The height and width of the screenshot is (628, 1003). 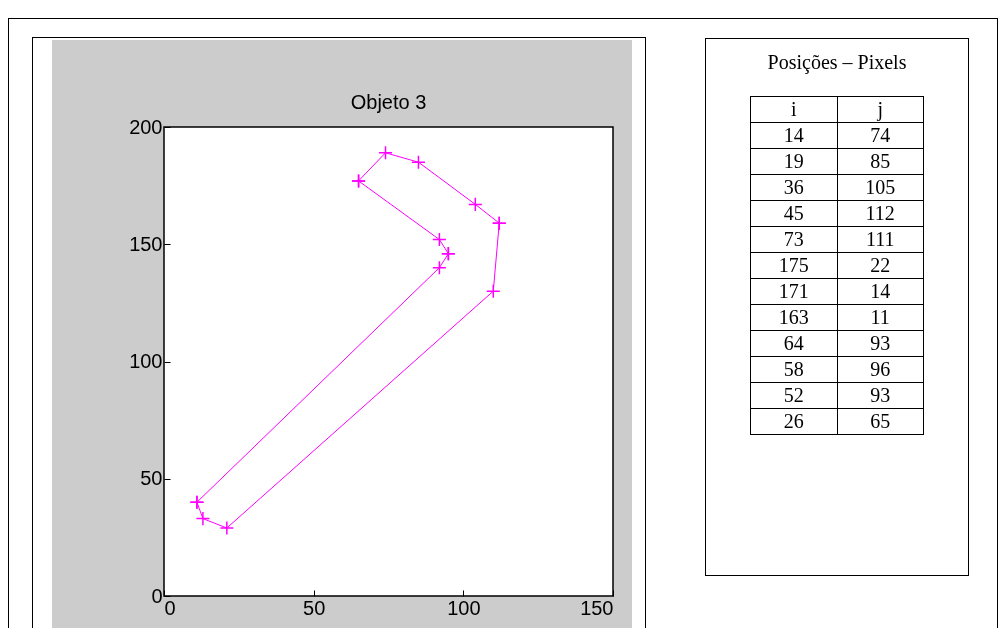 What do you see at coordinates (793, 161) in the screenshot?
I see `text: 19` at bounding box center [793, 161].